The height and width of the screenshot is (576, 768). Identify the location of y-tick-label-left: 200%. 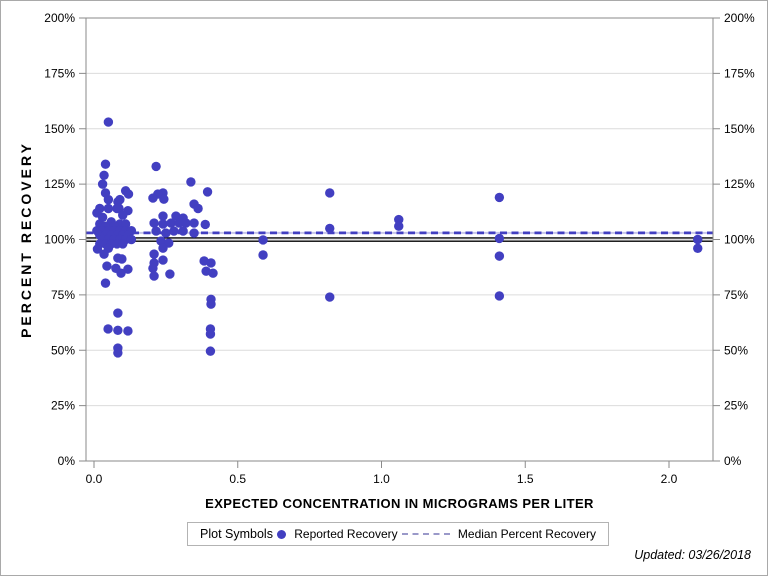
(59, 18).